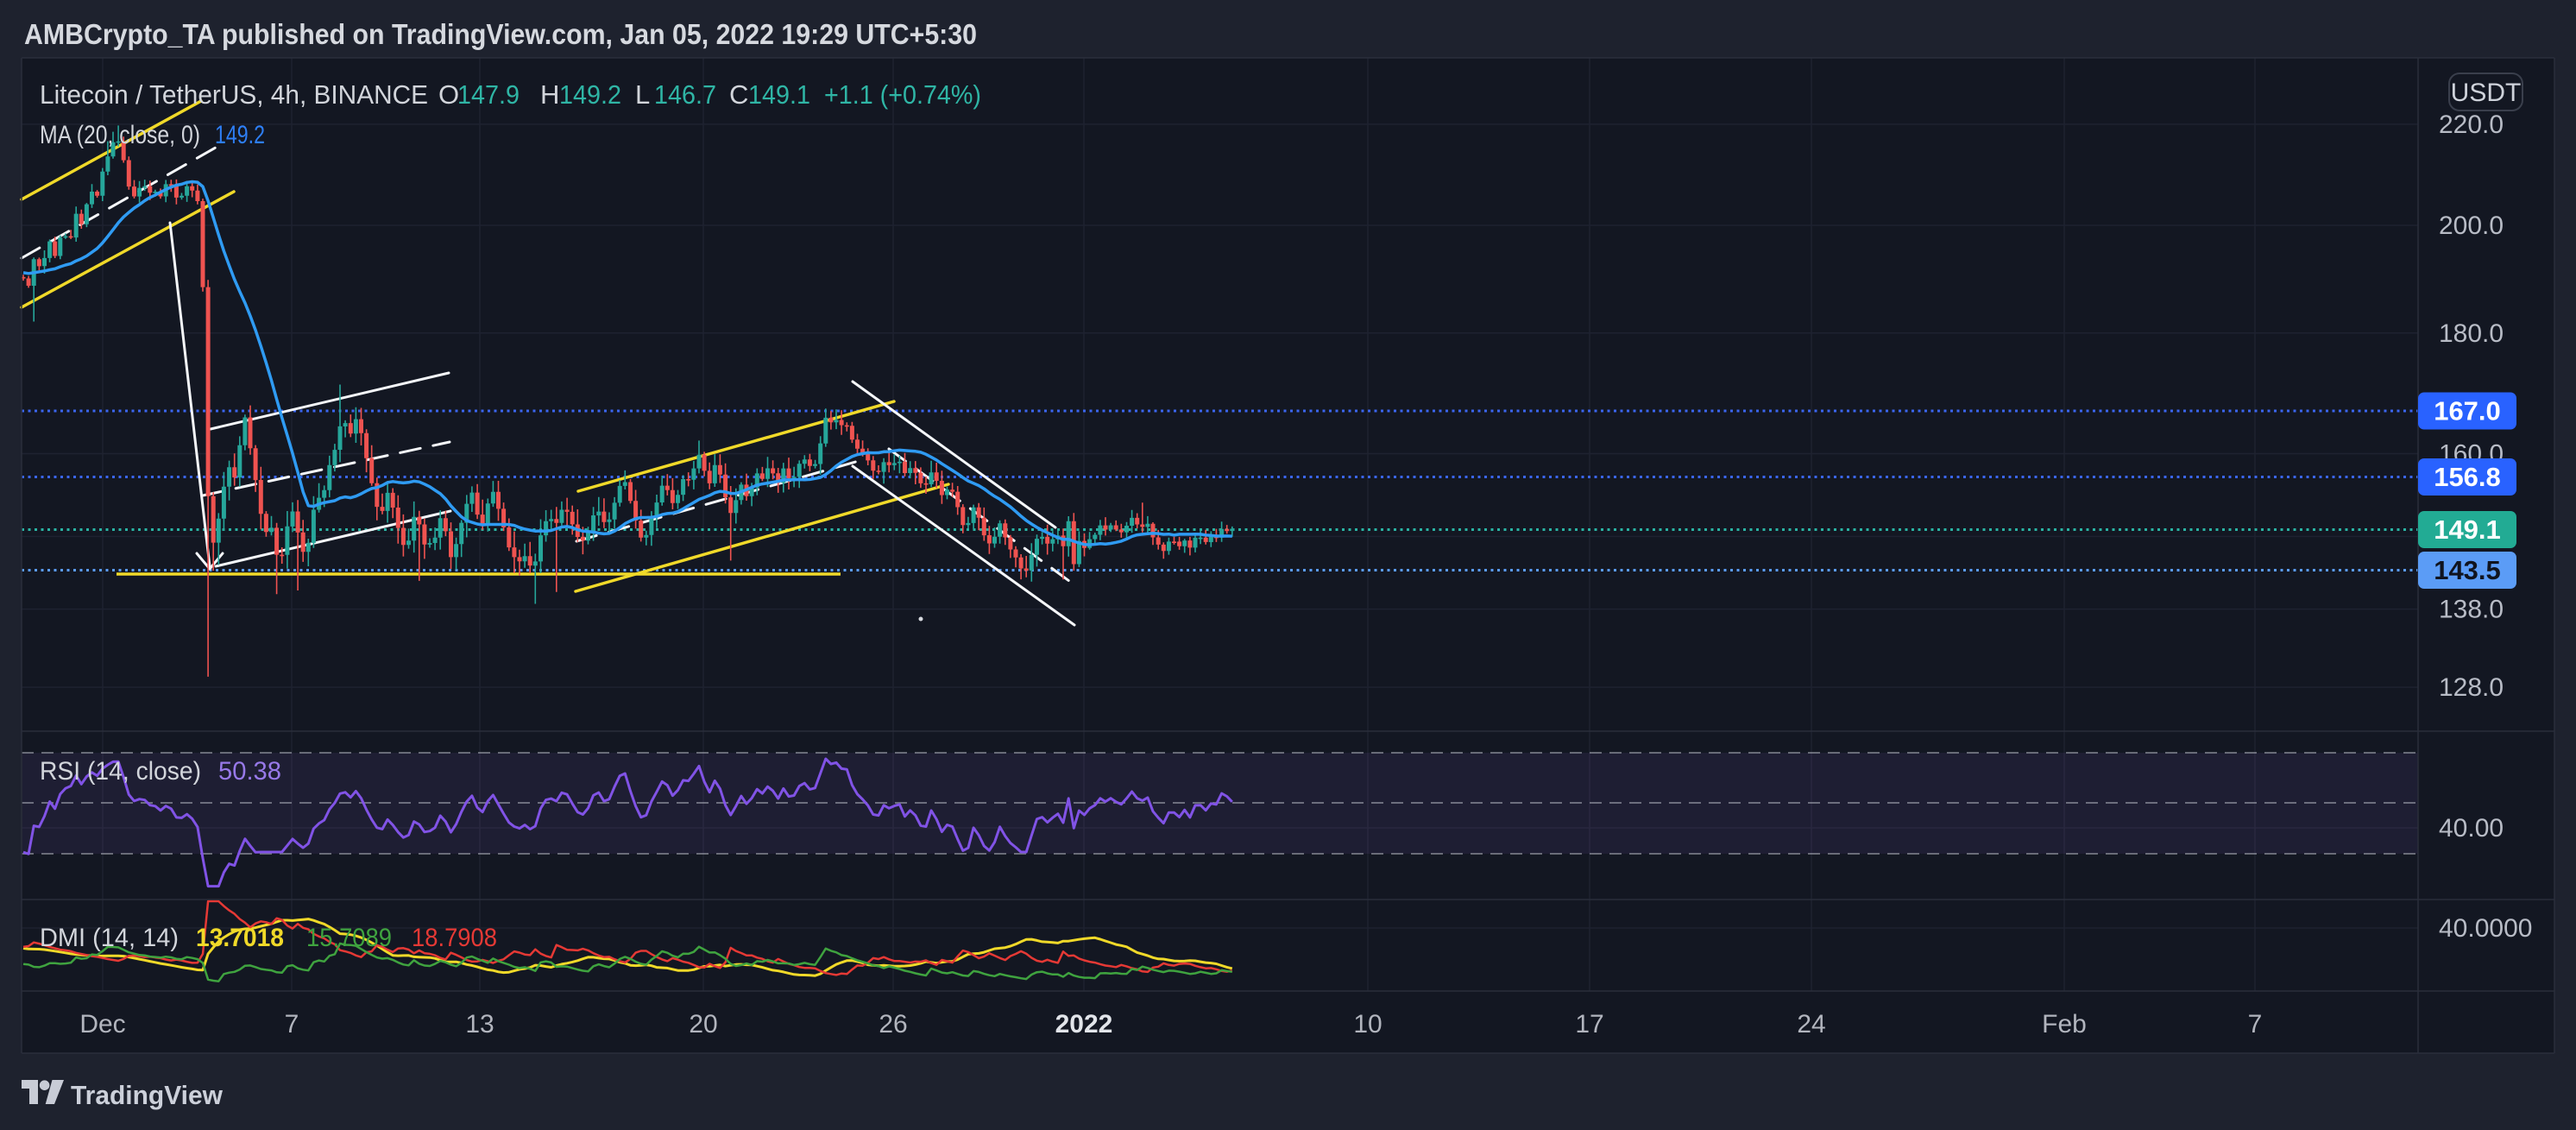  What do you see at coordinates (2472, 828) in the screenshot?
I see `svg-text: 40.00` at bounding box center [2472, 828].